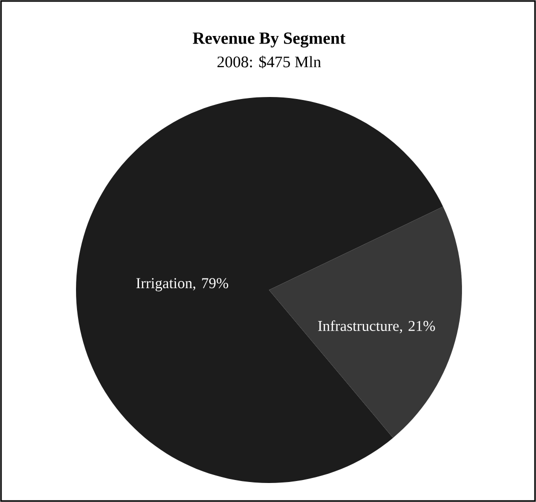 The image size is (536, 502). Describe the element at coordinates (417, 327) in the screenshot. I see `data-label: , 21%` at that location.